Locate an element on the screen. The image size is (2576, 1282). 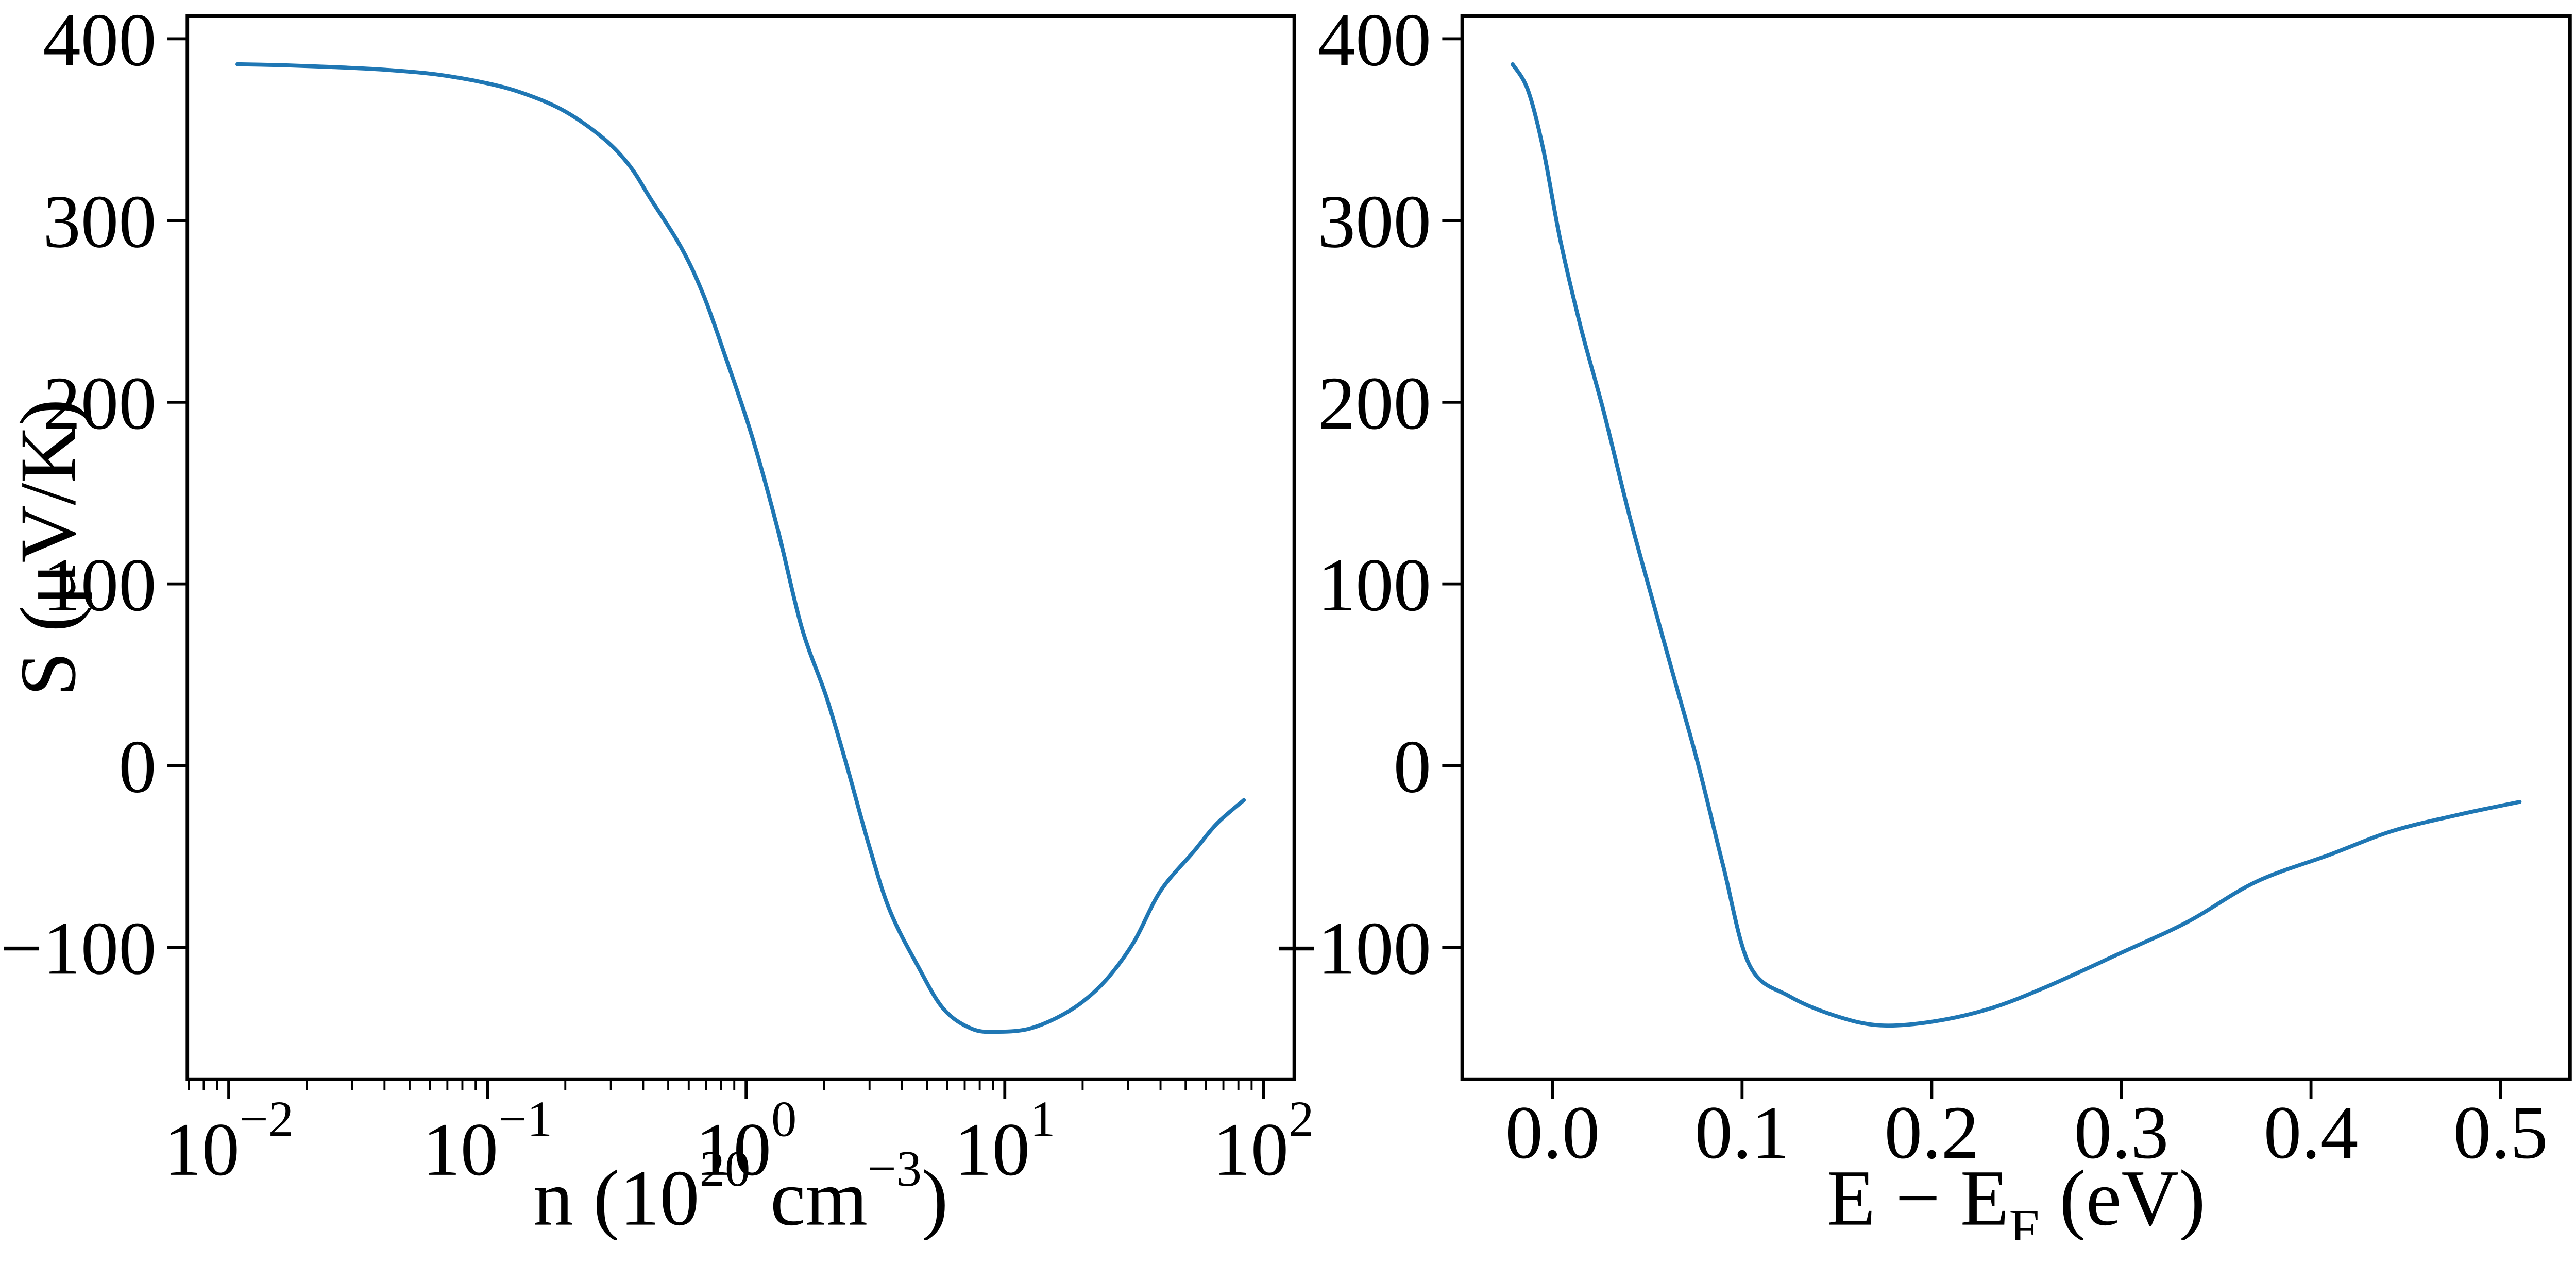
y-axis-title: S (μV/K) is located at coordinates (48, 547).